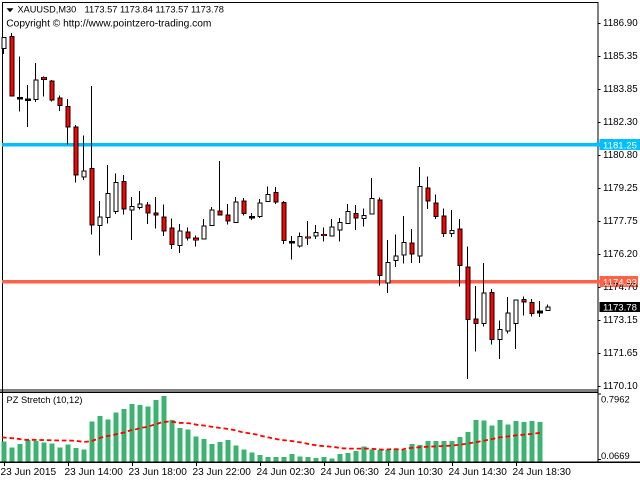  Describe the element at coordinates (286, 472) in the screenshot. I see `svg-text: 24 Jun 02:30` at that location.